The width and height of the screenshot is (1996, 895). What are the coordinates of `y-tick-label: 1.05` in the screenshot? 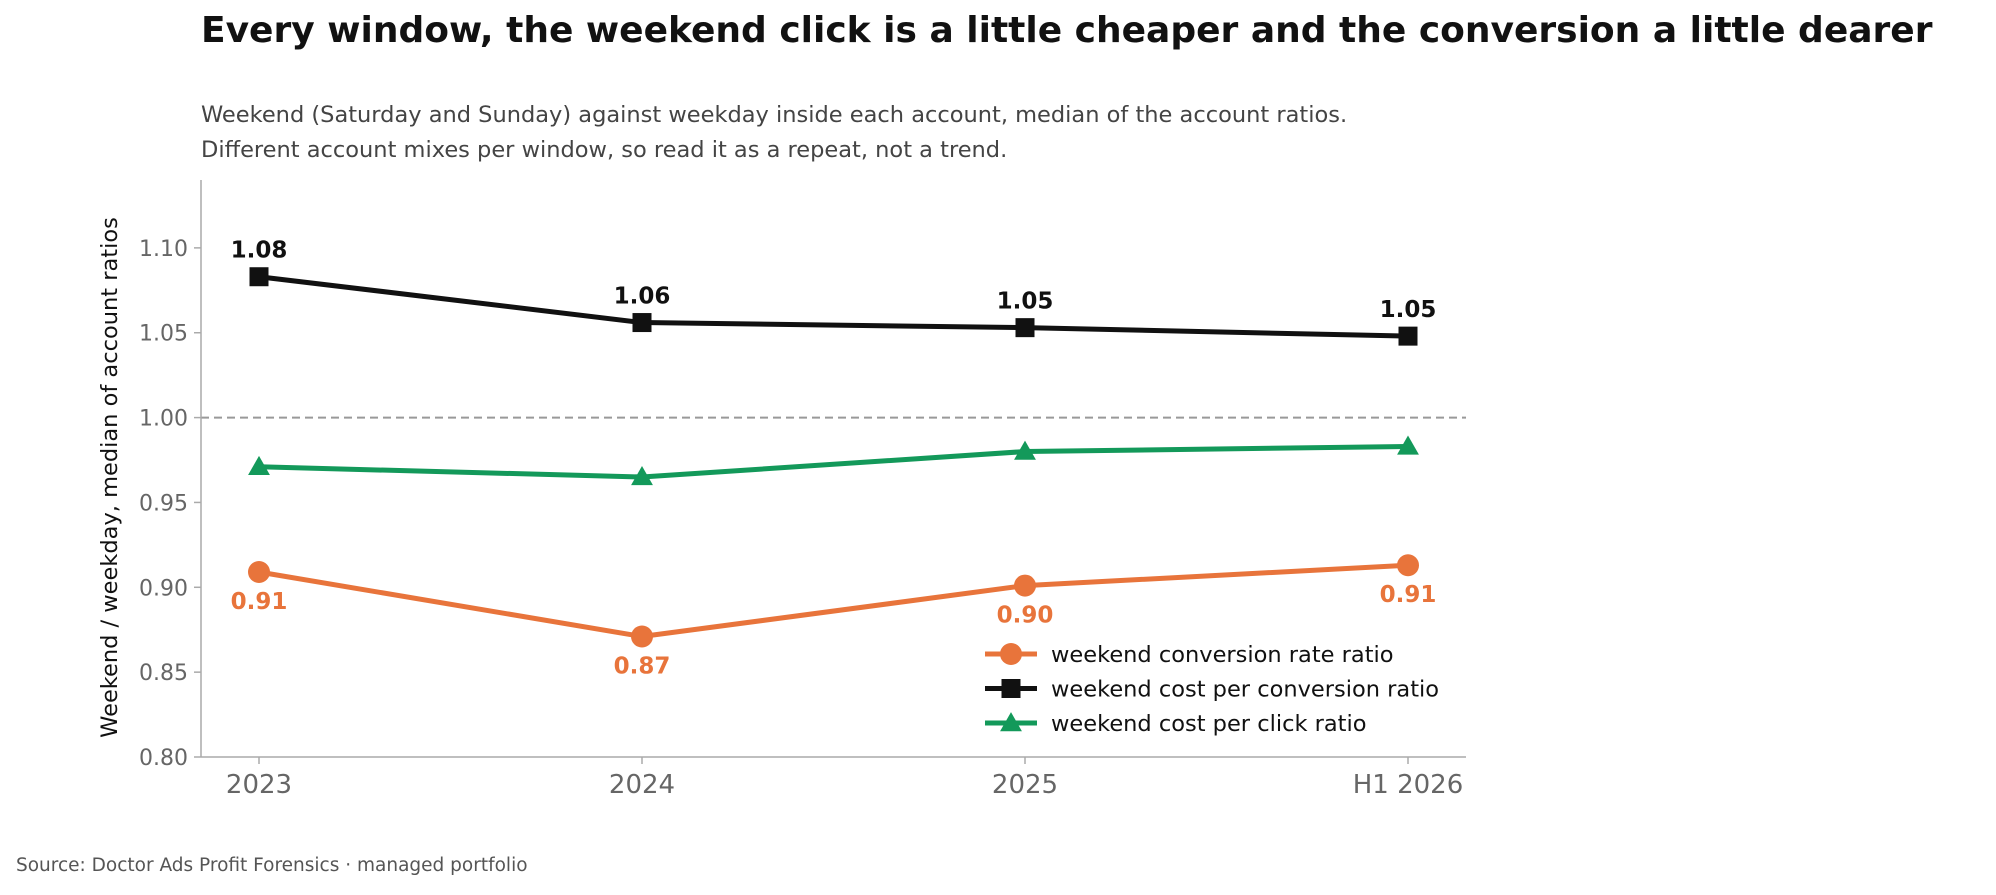 It's located at (163, 334).